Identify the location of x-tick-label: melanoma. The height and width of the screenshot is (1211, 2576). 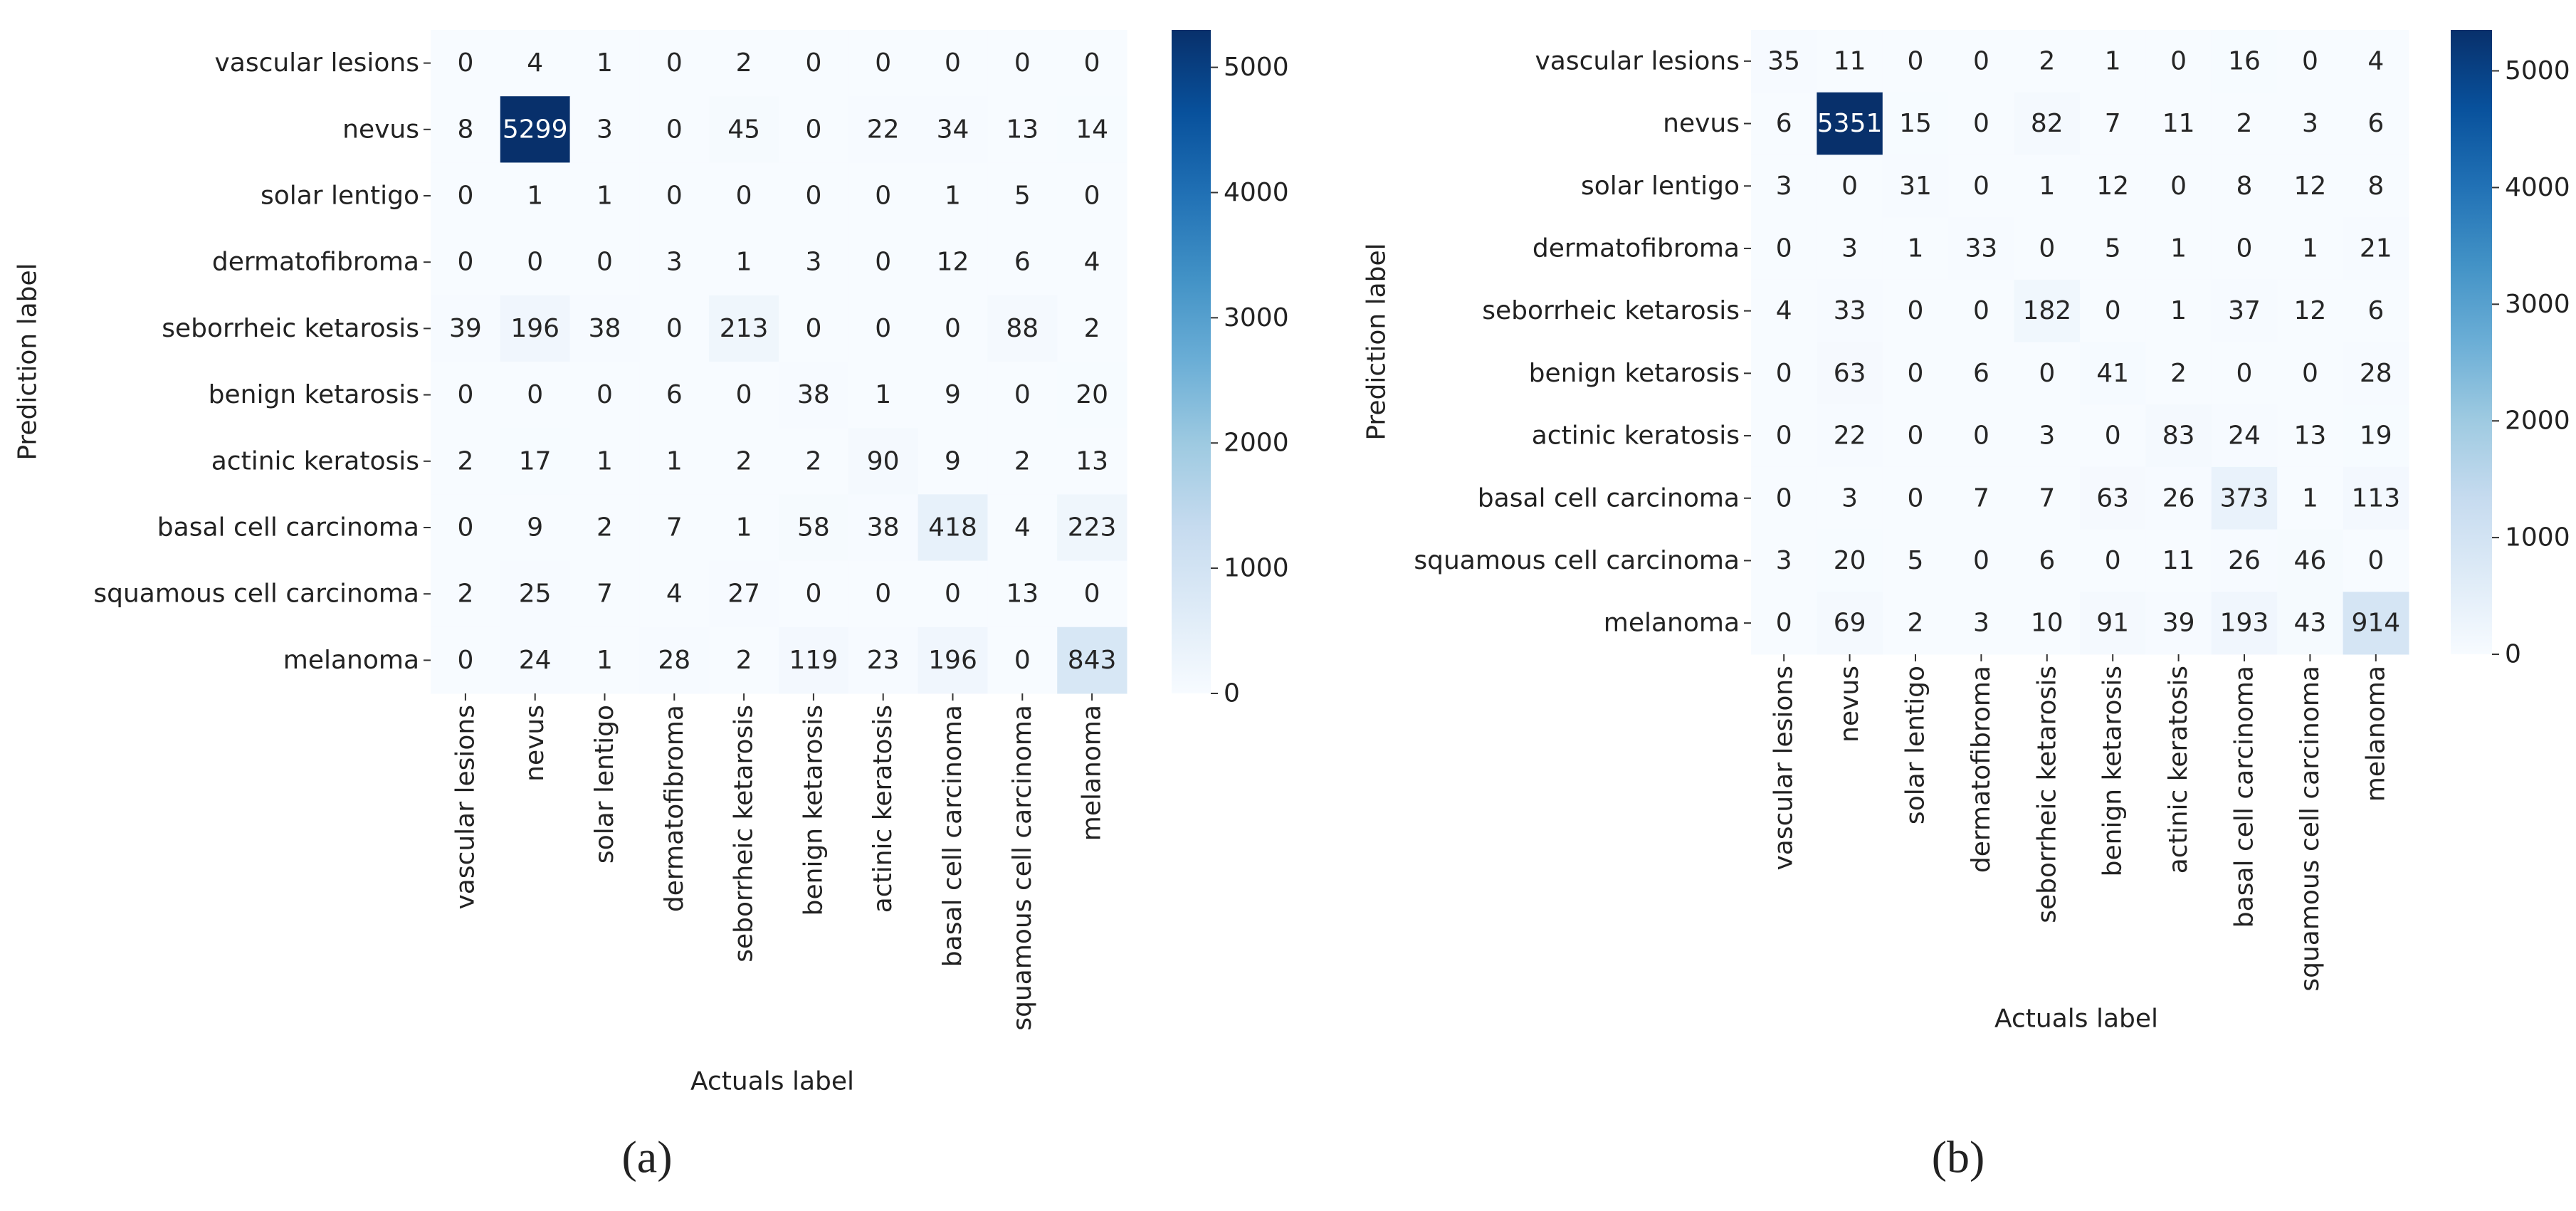
(2375, 734).